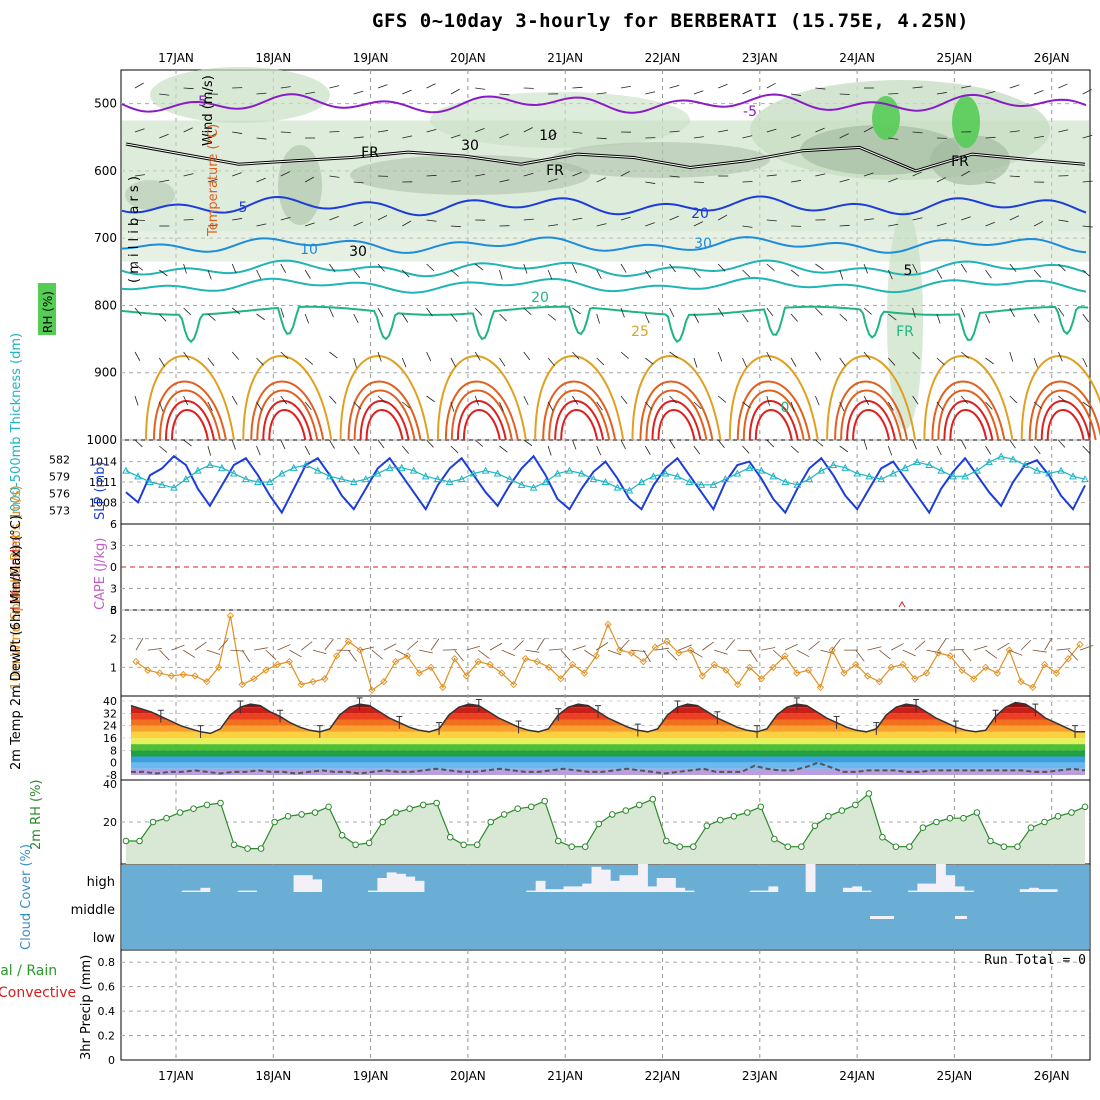 This screenshot has width=1100, height=1100. Describe the element at coordinates (608, 734) in the screenshot. I see `temp-band` at that location.